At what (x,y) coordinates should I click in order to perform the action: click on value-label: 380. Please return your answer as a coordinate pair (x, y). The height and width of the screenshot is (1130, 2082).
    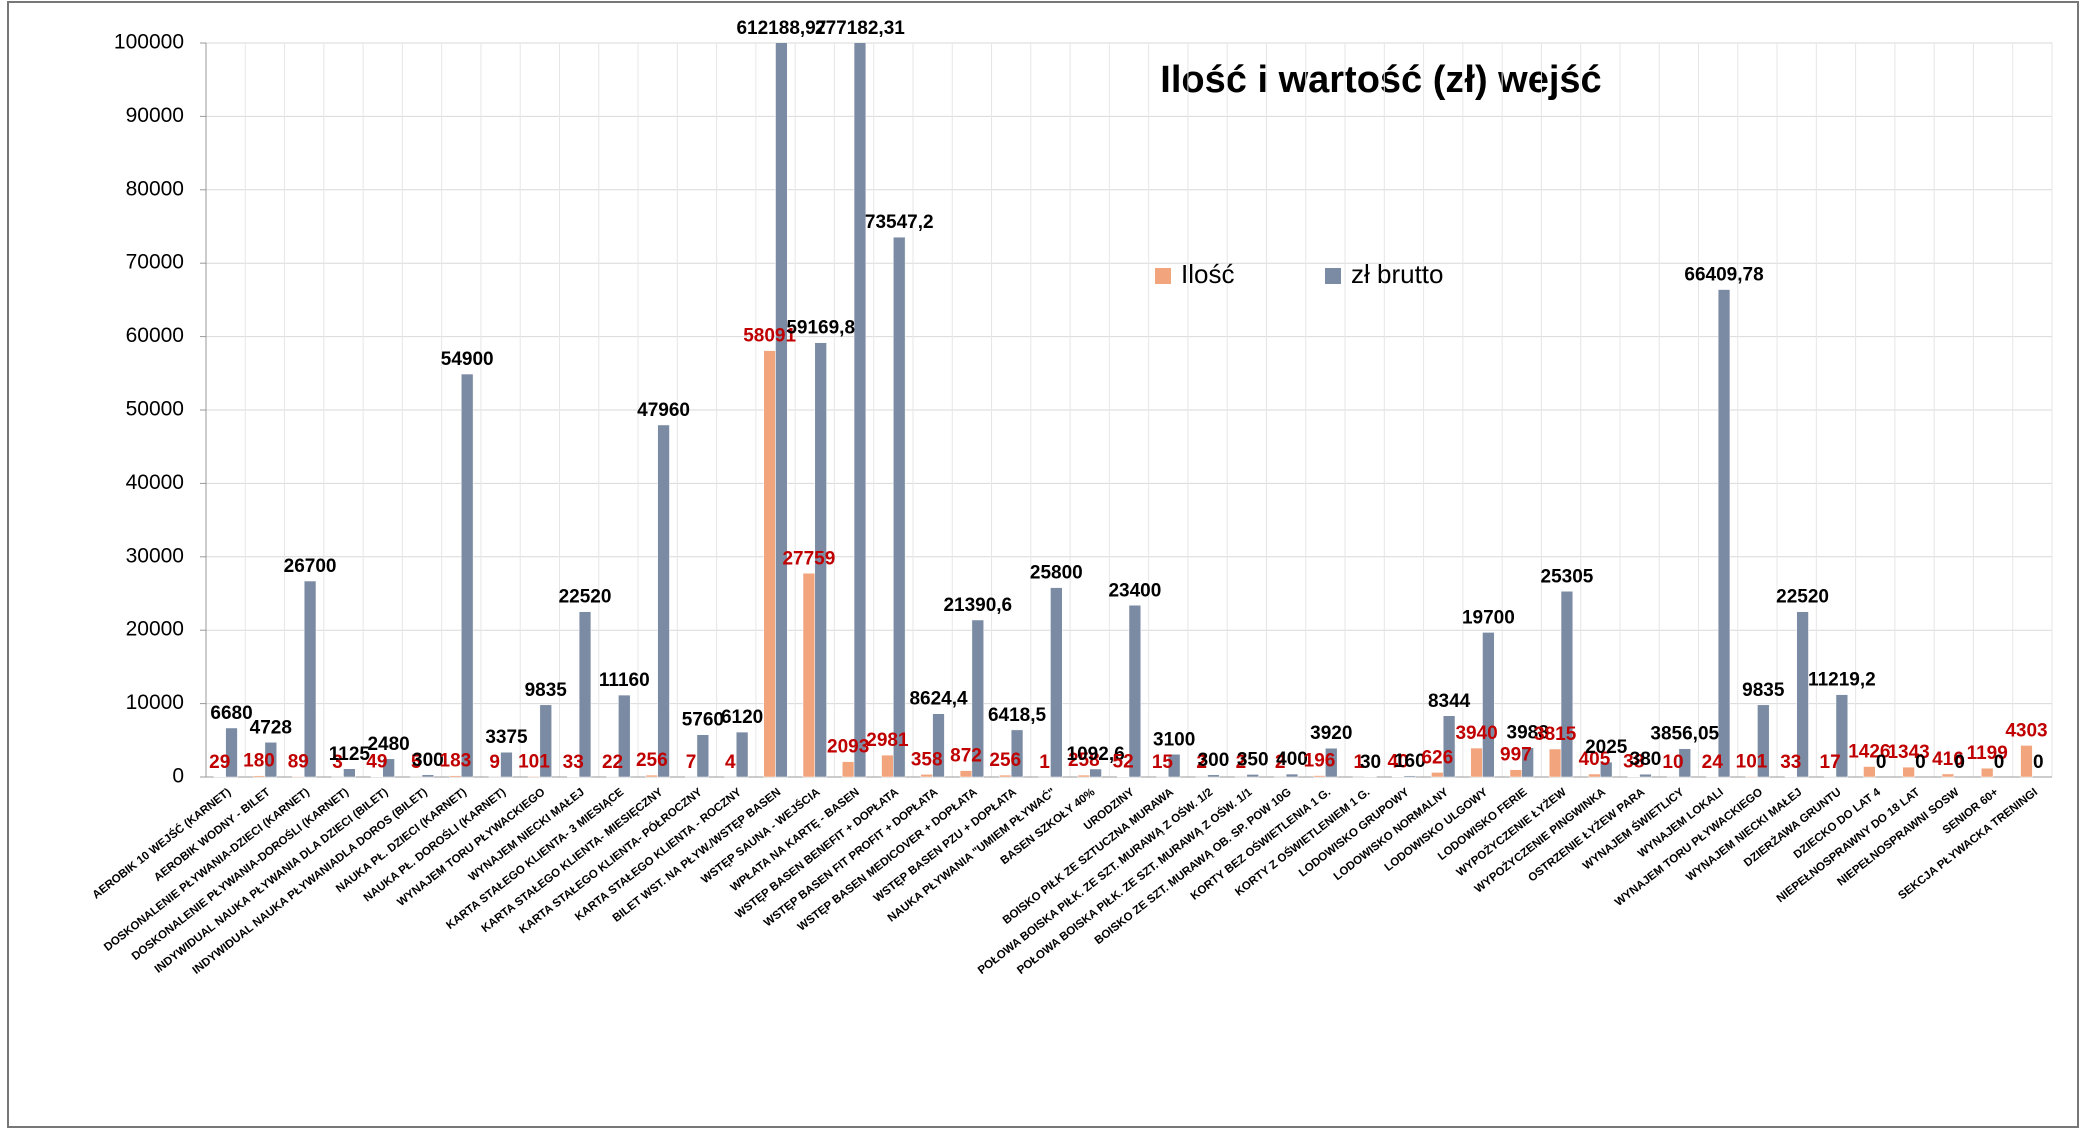
    Looking at the image, I should click on (1646, 759).